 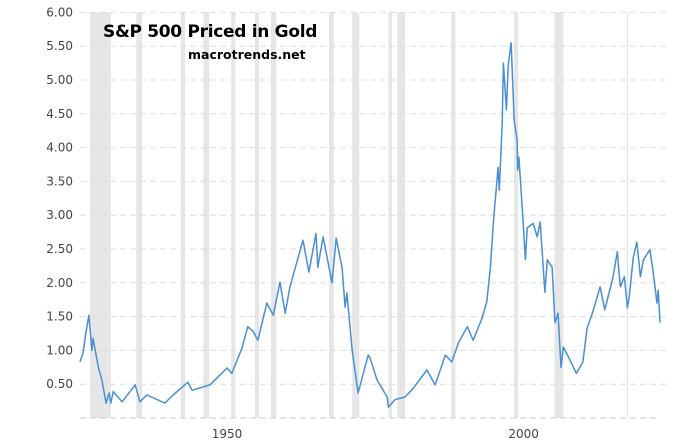 I want to click on y-tick-label: 0.50, so click(x=59, y=384).